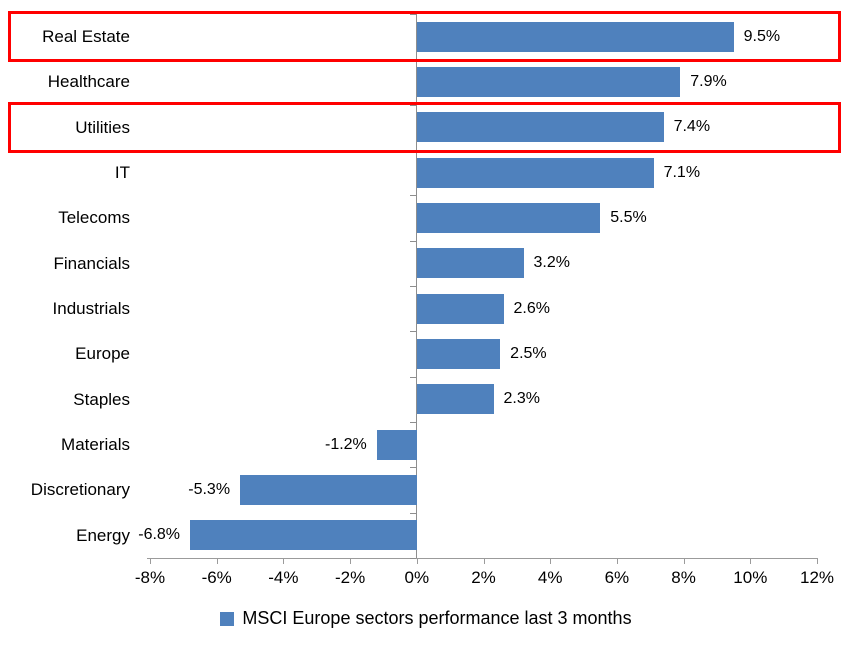 Image resolution: width=852 pixels, height=651 pixels. Describe the element at coordinates (817, 577) in the screenshot. I see `x-tick-label: 12%` at that location.